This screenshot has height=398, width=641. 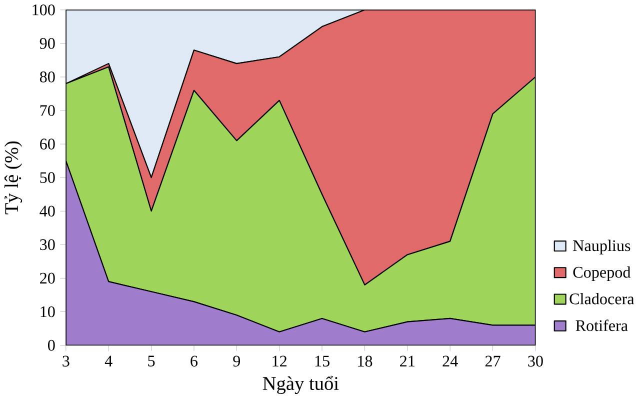 What do you see at coordinates (66, 361) in the screenshot?
I see `x-tick-label: 3` at bounding box center [66, 361].